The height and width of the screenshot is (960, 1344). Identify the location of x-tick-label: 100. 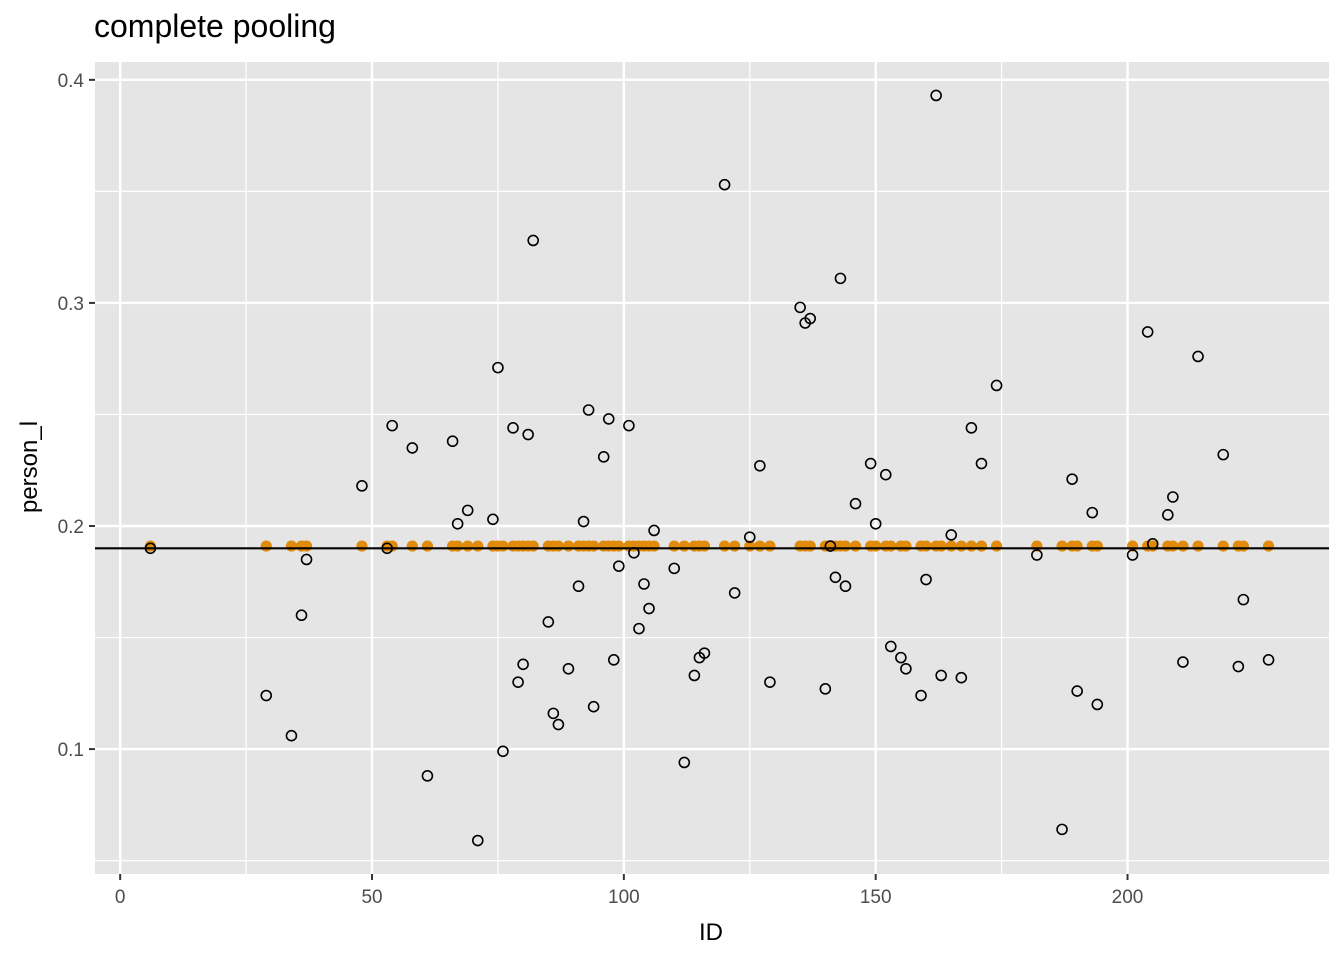
(624, 897).